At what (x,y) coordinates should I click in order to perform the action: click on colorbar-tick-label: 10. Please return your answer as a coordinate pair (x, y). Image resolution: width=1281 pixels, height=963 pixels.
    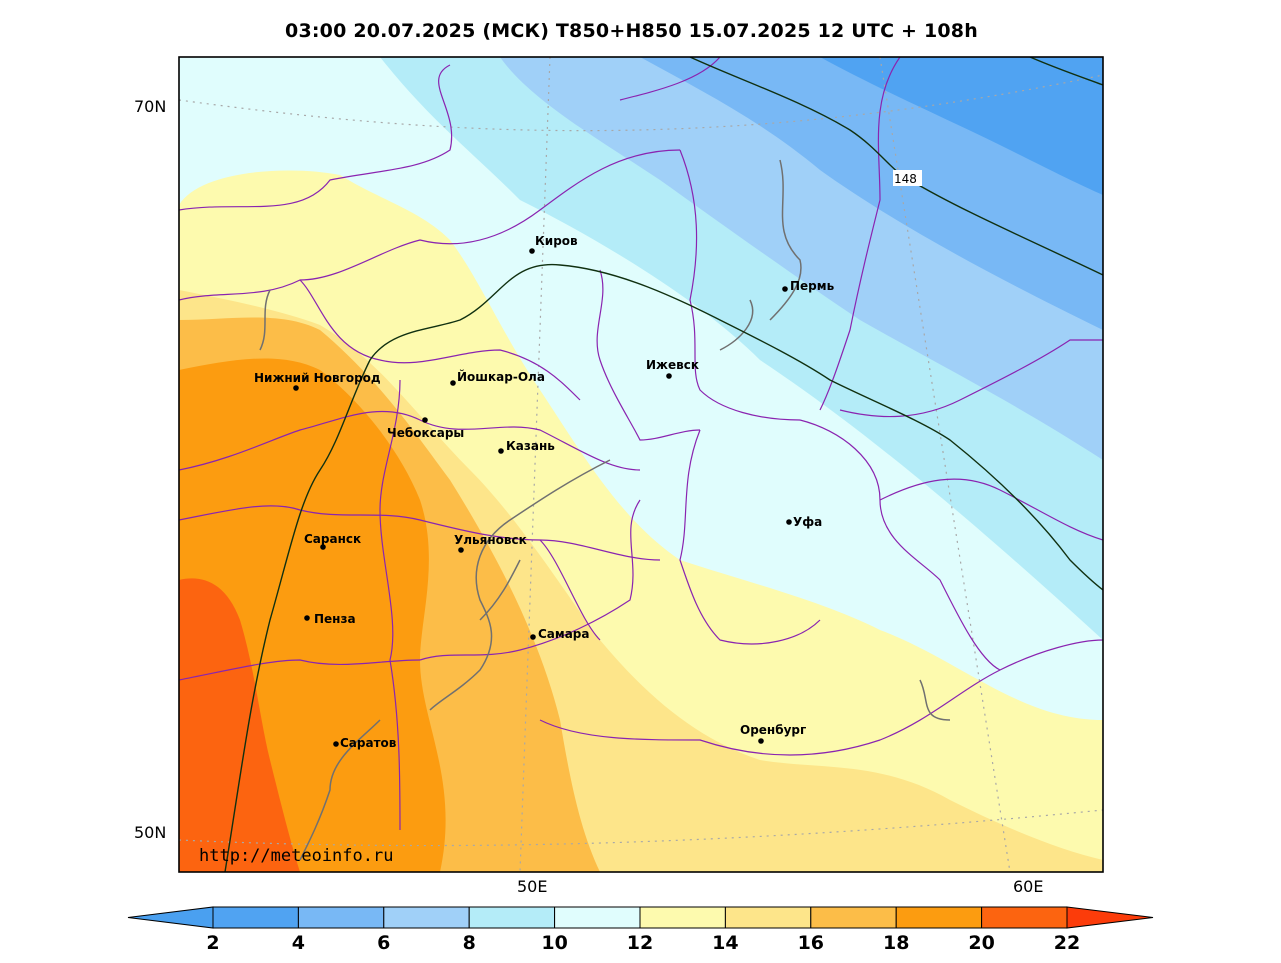
    Looking at the image, I should click on (554, 943).